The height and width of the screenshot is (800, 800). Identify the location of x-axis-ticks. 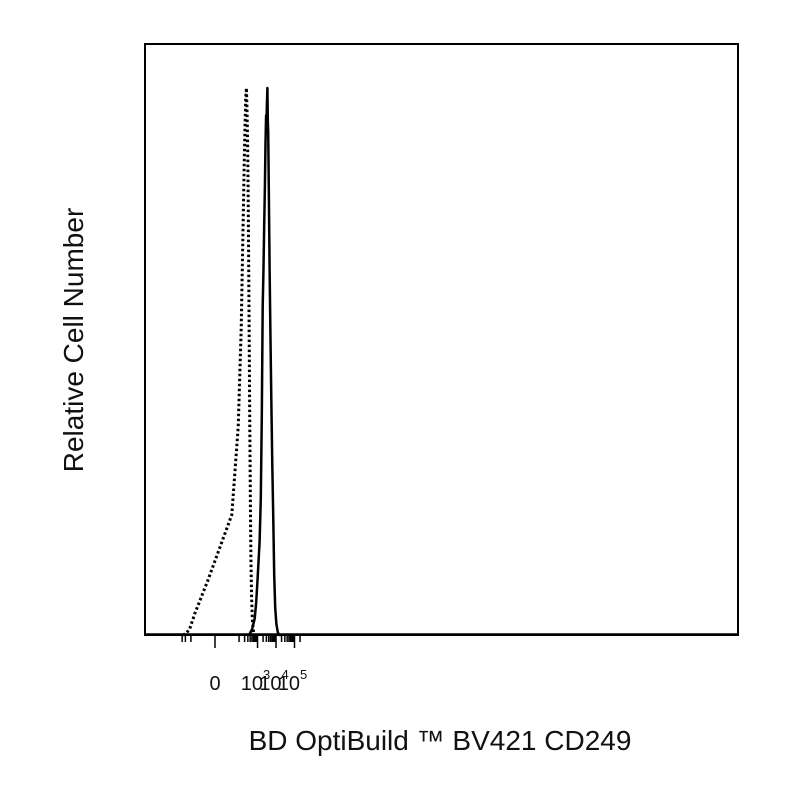
(241, 641).